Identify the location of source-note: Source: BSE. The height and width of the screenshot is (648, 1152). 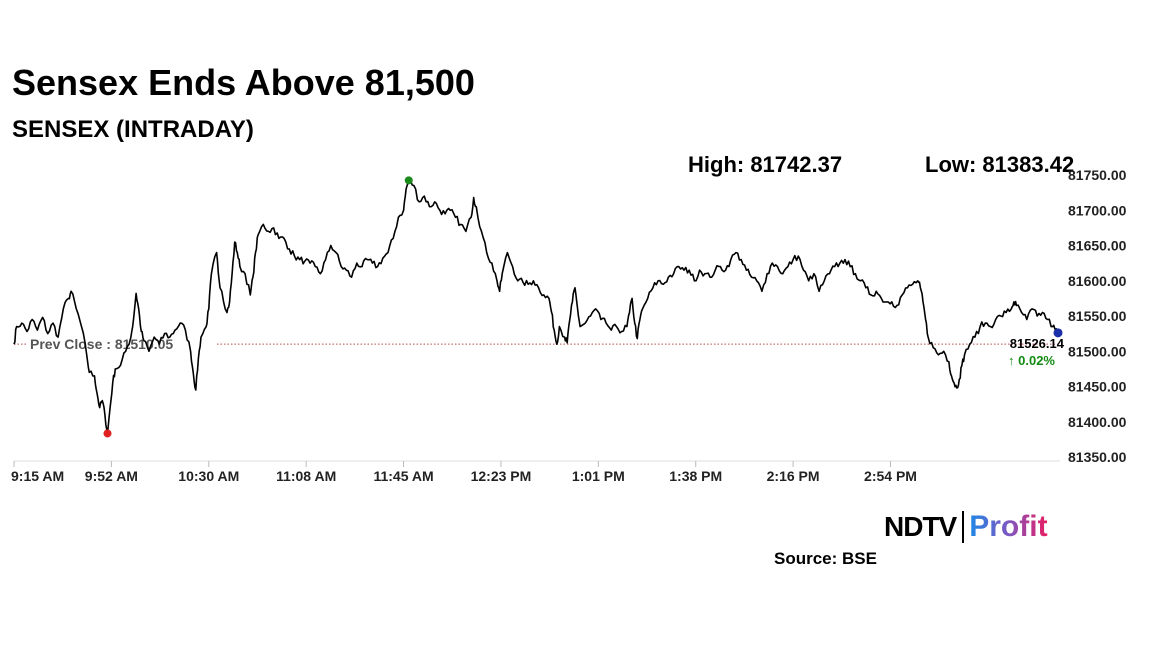
(825, 558).